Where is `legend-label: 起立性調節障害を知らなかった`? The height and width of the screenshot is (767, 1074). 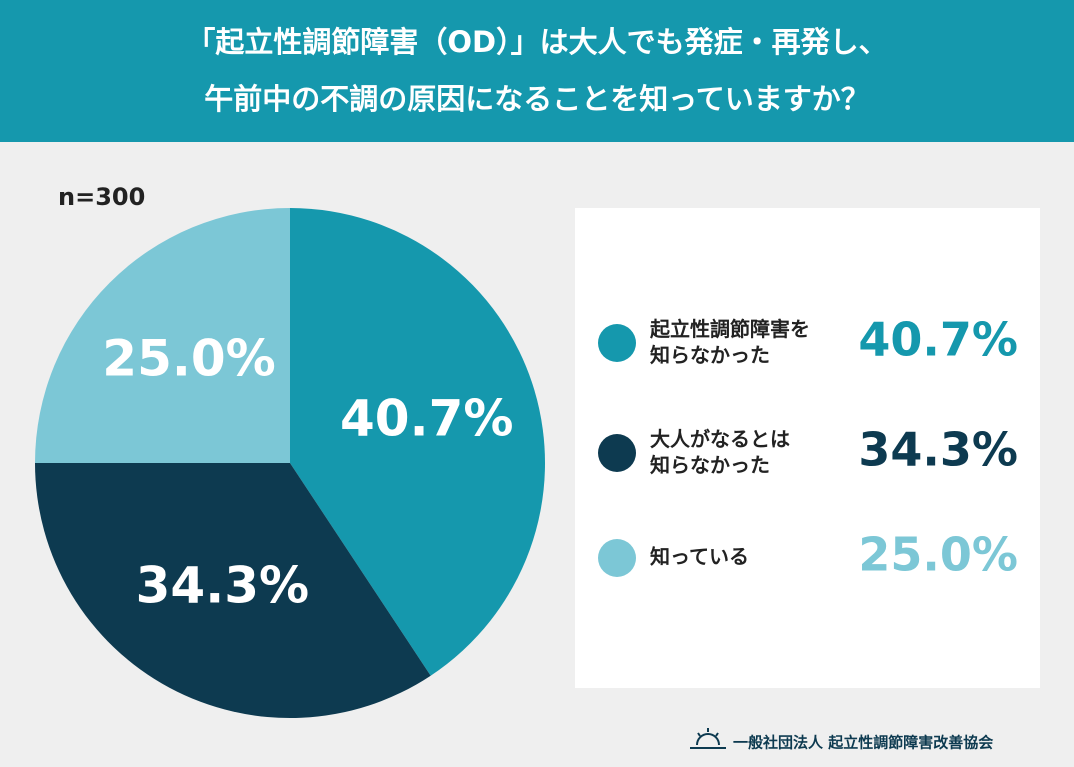
legend-label: 起立性調節障害を知らなかった is located at coordinates (729, 342).